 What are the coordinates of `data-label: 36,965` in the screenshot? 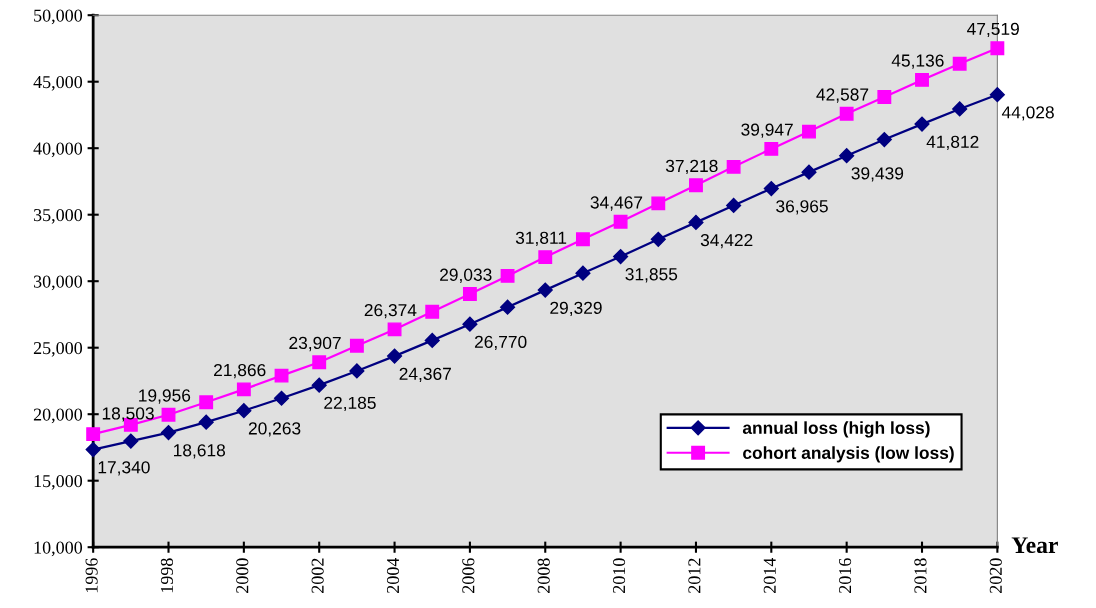 It's located at (802, 207).